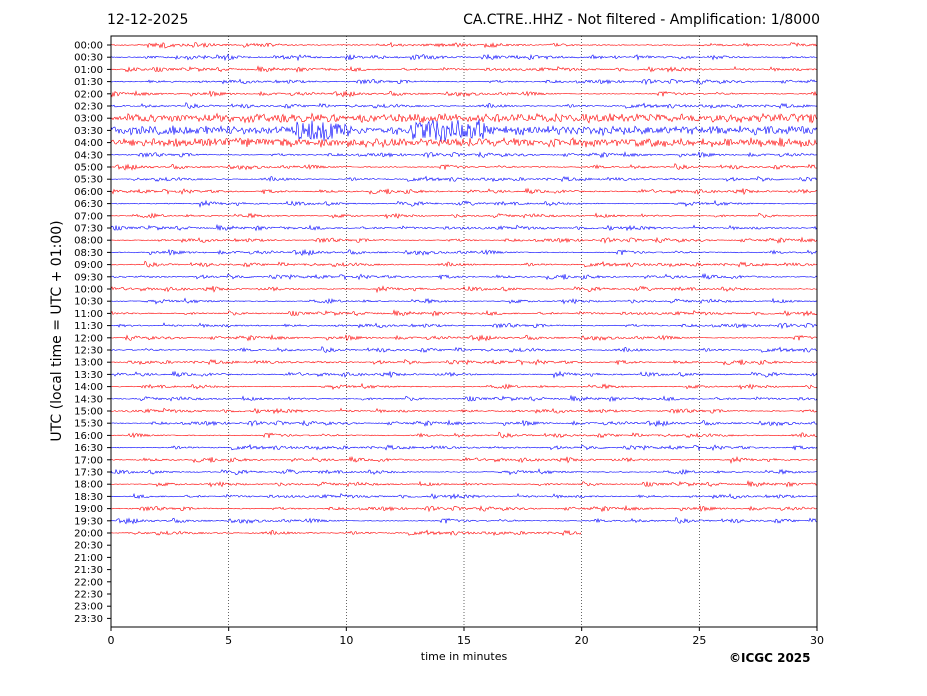 This screenshot has height=696, width=927. What do you see at coordinates (88, 363) in the screenshot?
I see `y-tick-label: 13:00` at bounding box center [88, 363].